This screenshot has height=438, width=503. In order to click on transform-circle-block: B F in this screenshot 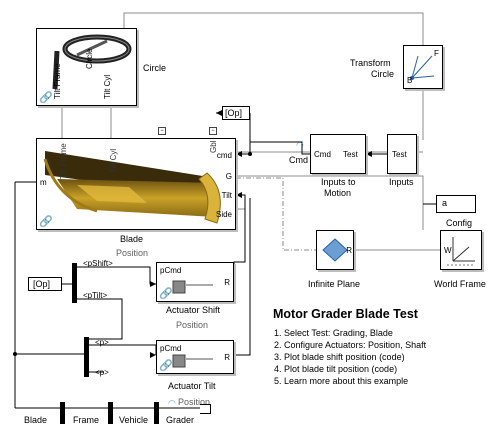, I will do `click(423, 67)`.